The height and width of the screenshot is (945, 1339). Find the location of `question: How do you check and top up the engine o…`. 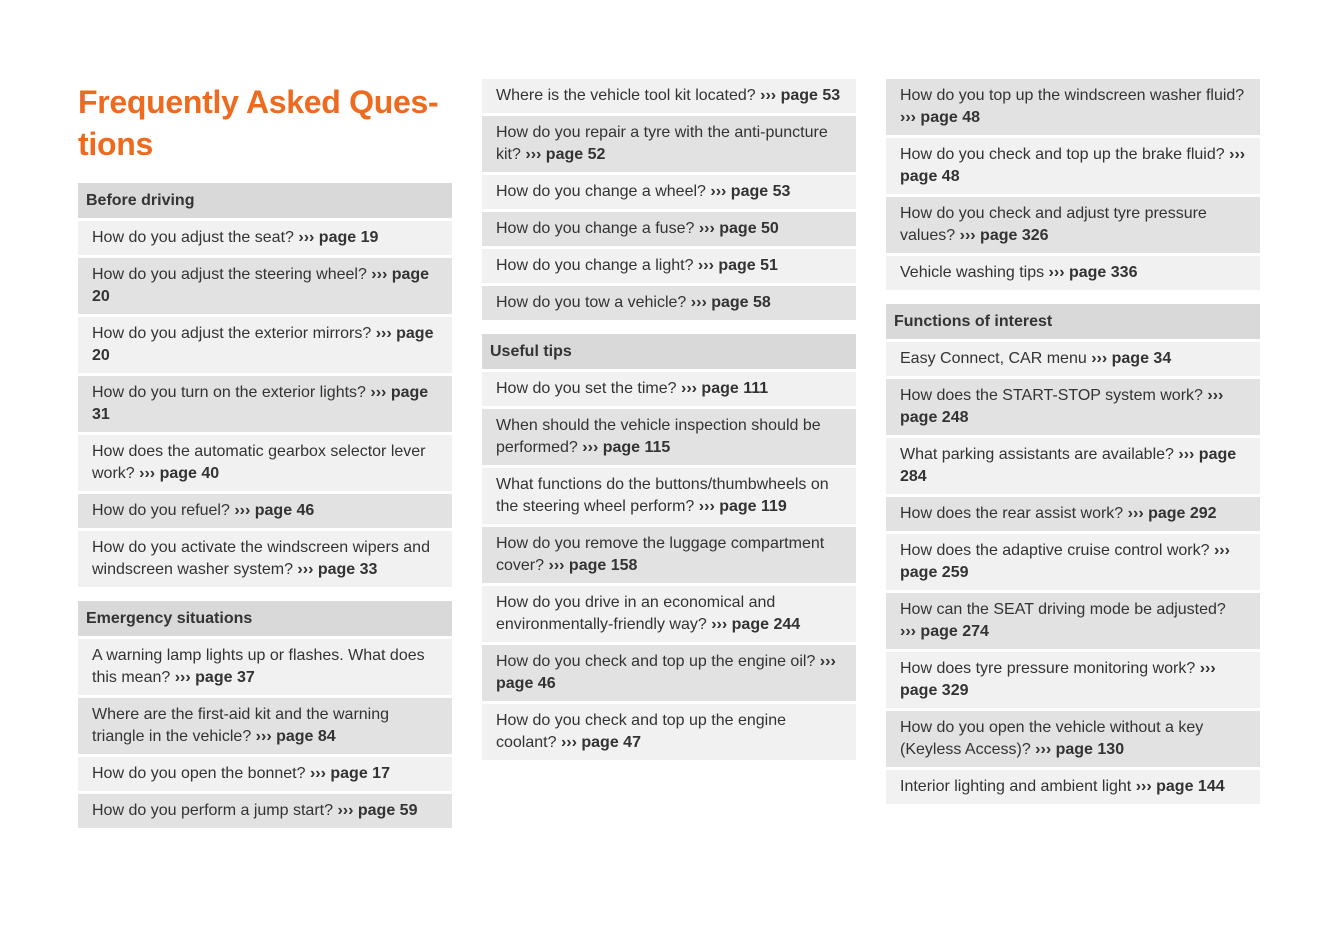

question: How do you check and top up the engine o… is located at coordinates (656, 661).